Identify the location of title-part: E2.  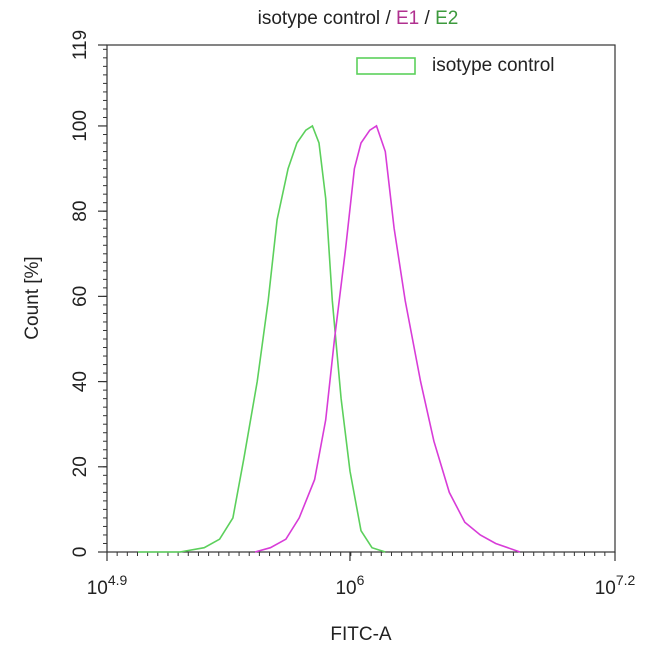
(446, 18).